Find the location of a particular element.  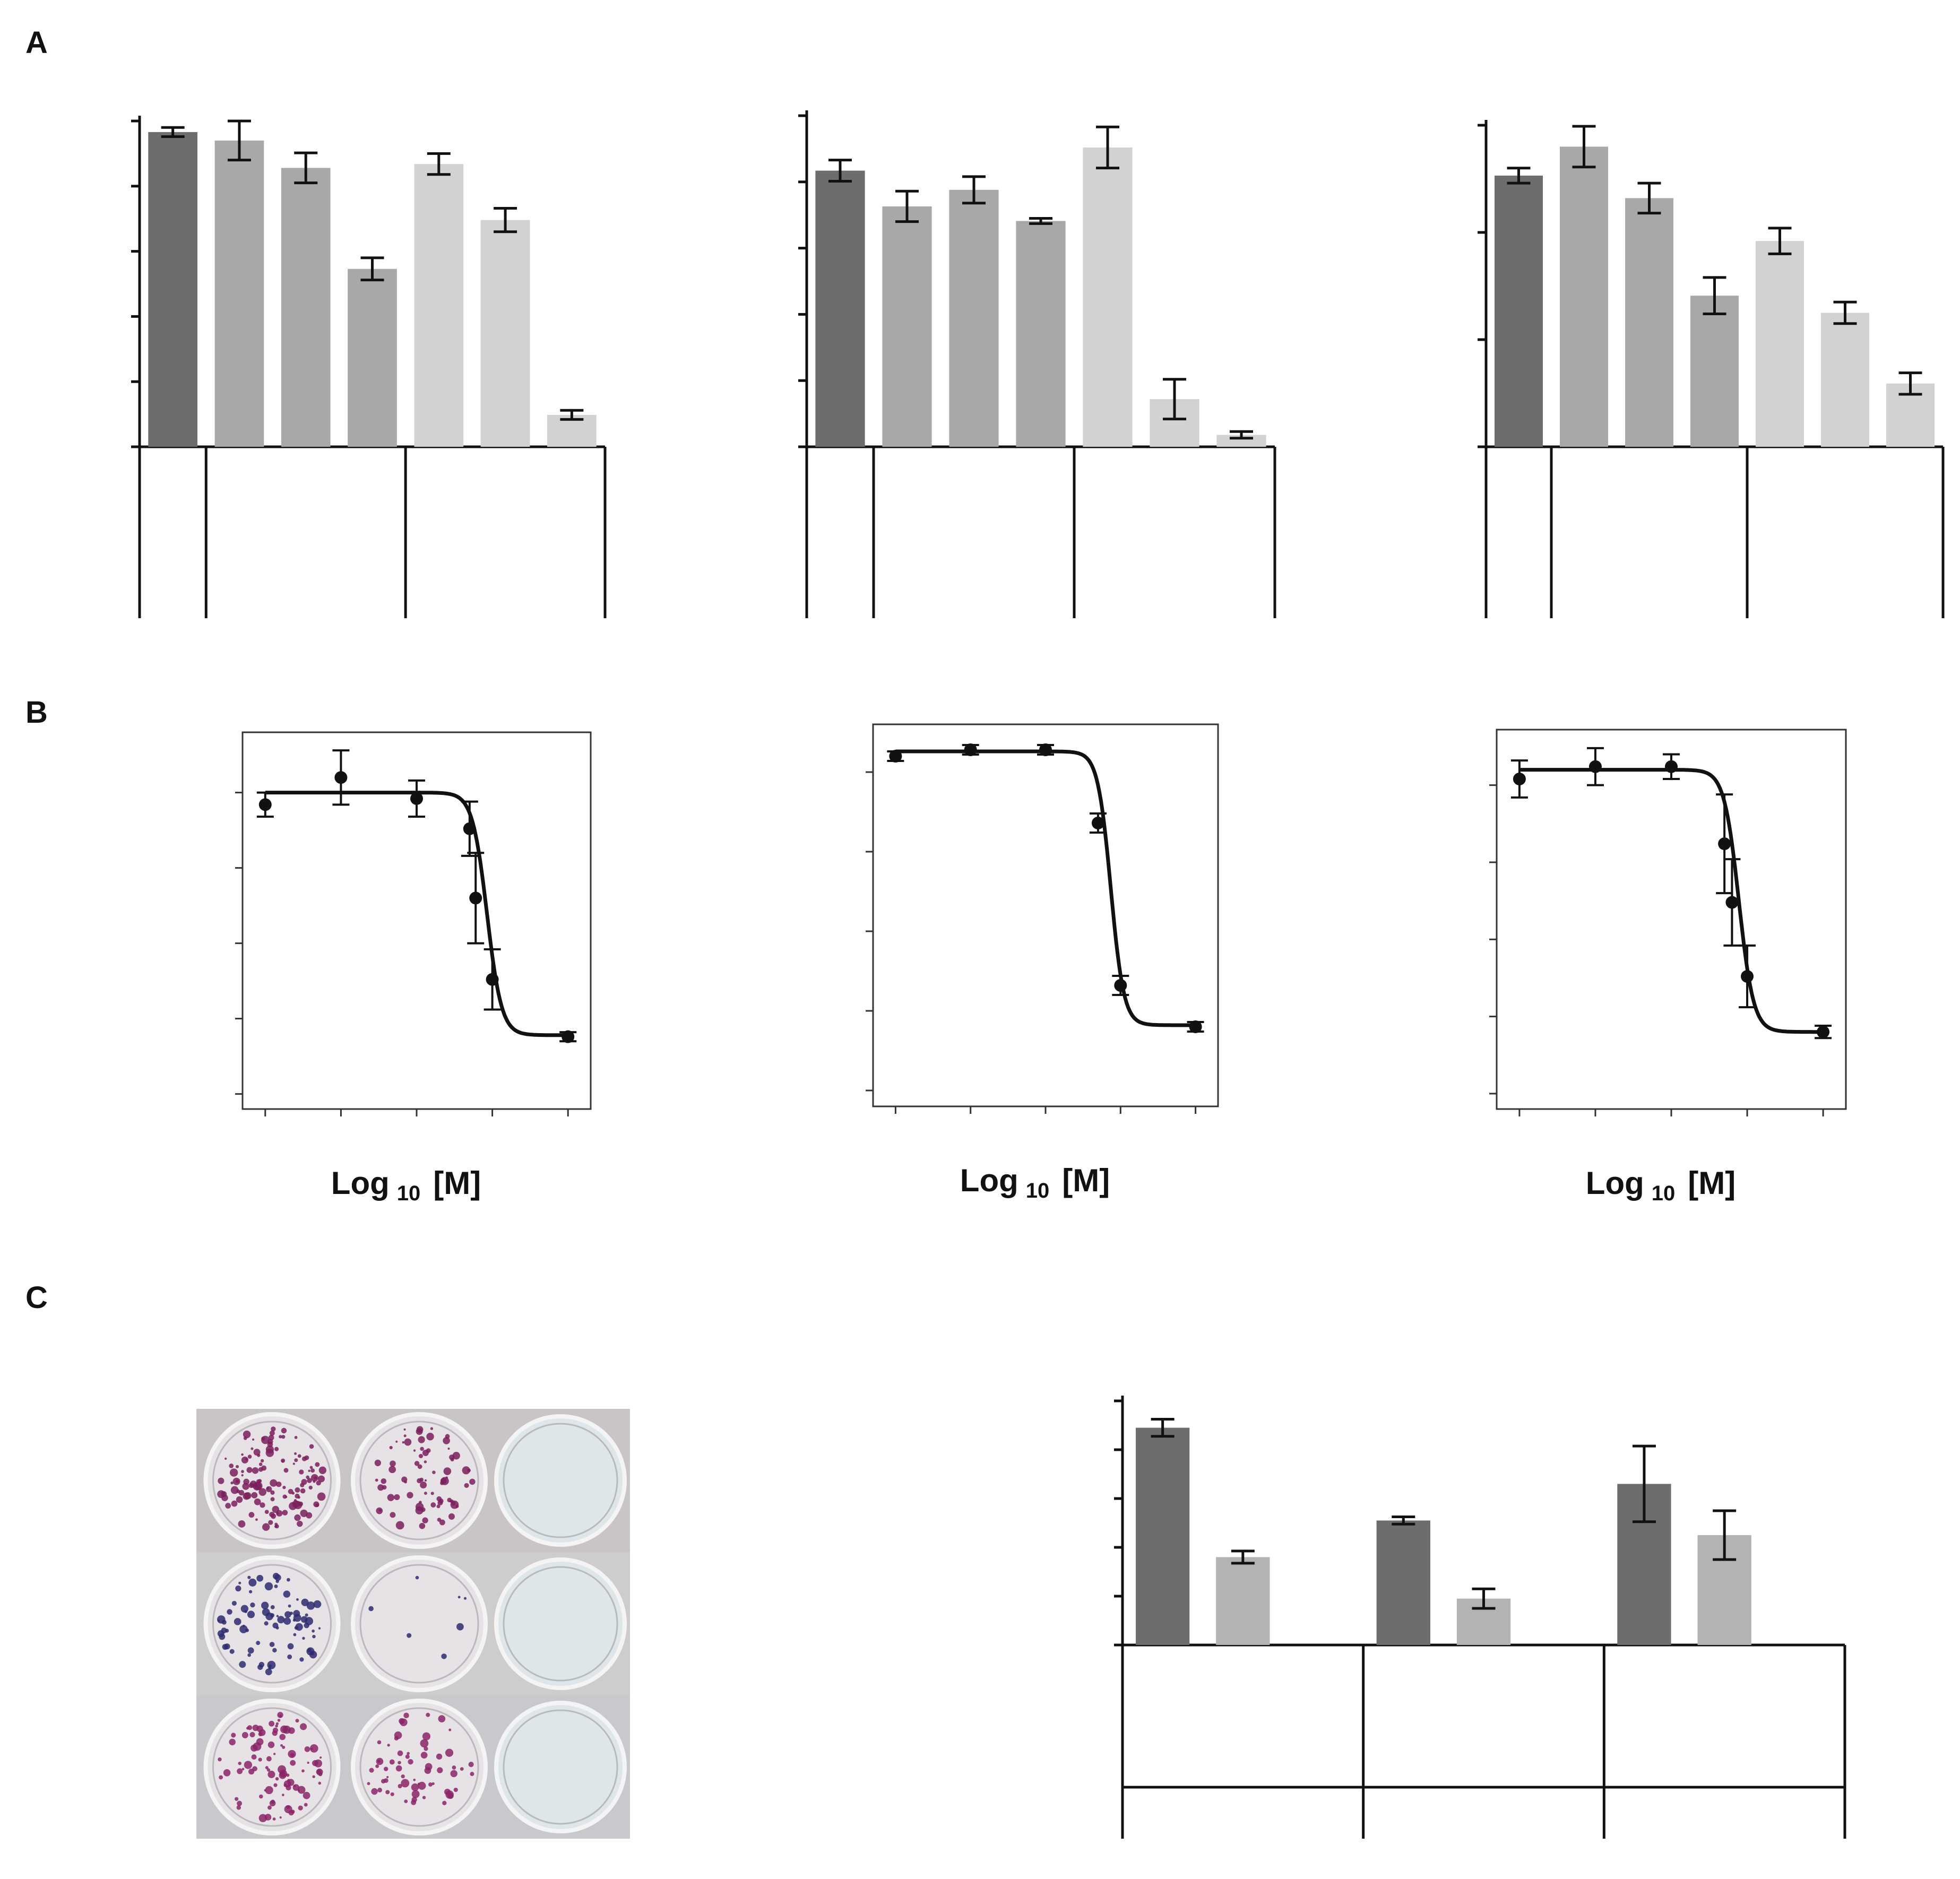

bar-chart-mcf7tamr-cell-number is located at coordinates (1037, 364).